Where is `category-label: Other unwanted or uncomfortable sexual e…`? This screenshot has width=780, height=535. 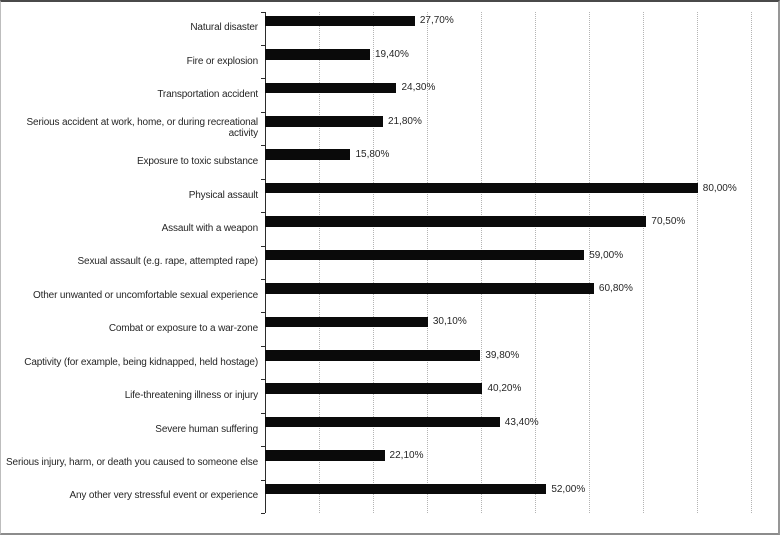
category-label: Other unwanted or uncomfortable sexual e… is located at coordinates (145, 295).